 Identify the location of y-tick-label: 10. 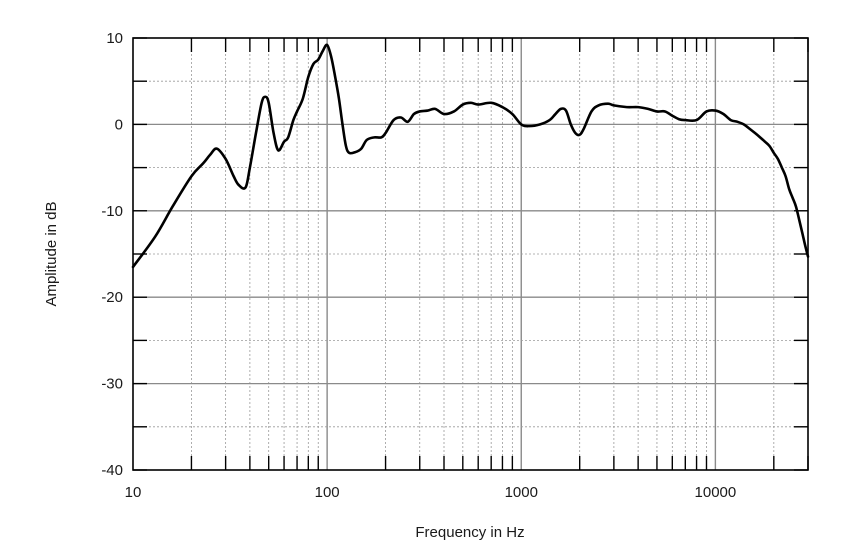
(114, 38).